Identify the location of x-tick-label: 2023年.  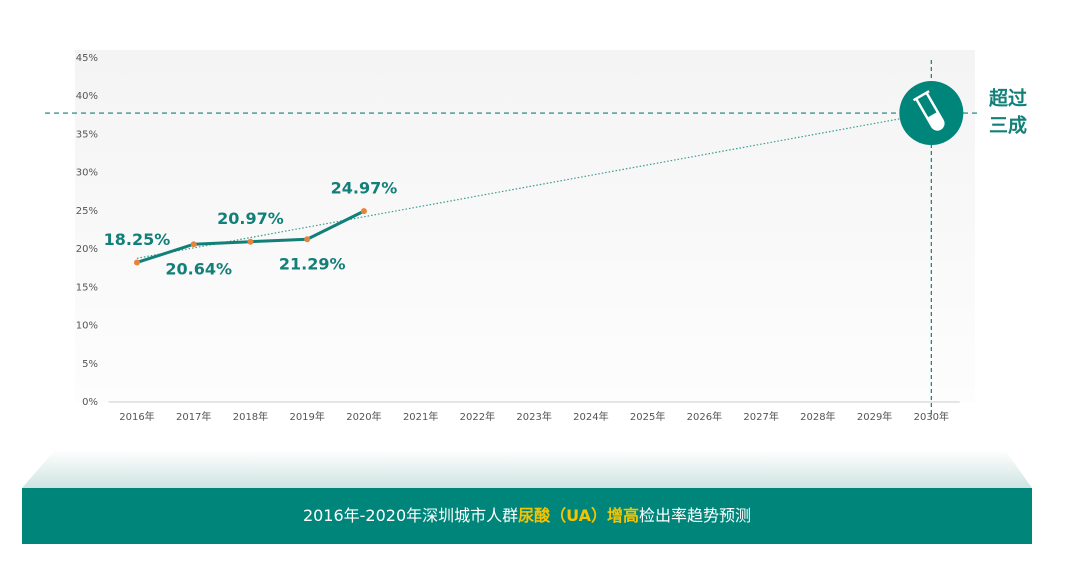
(533, 416).